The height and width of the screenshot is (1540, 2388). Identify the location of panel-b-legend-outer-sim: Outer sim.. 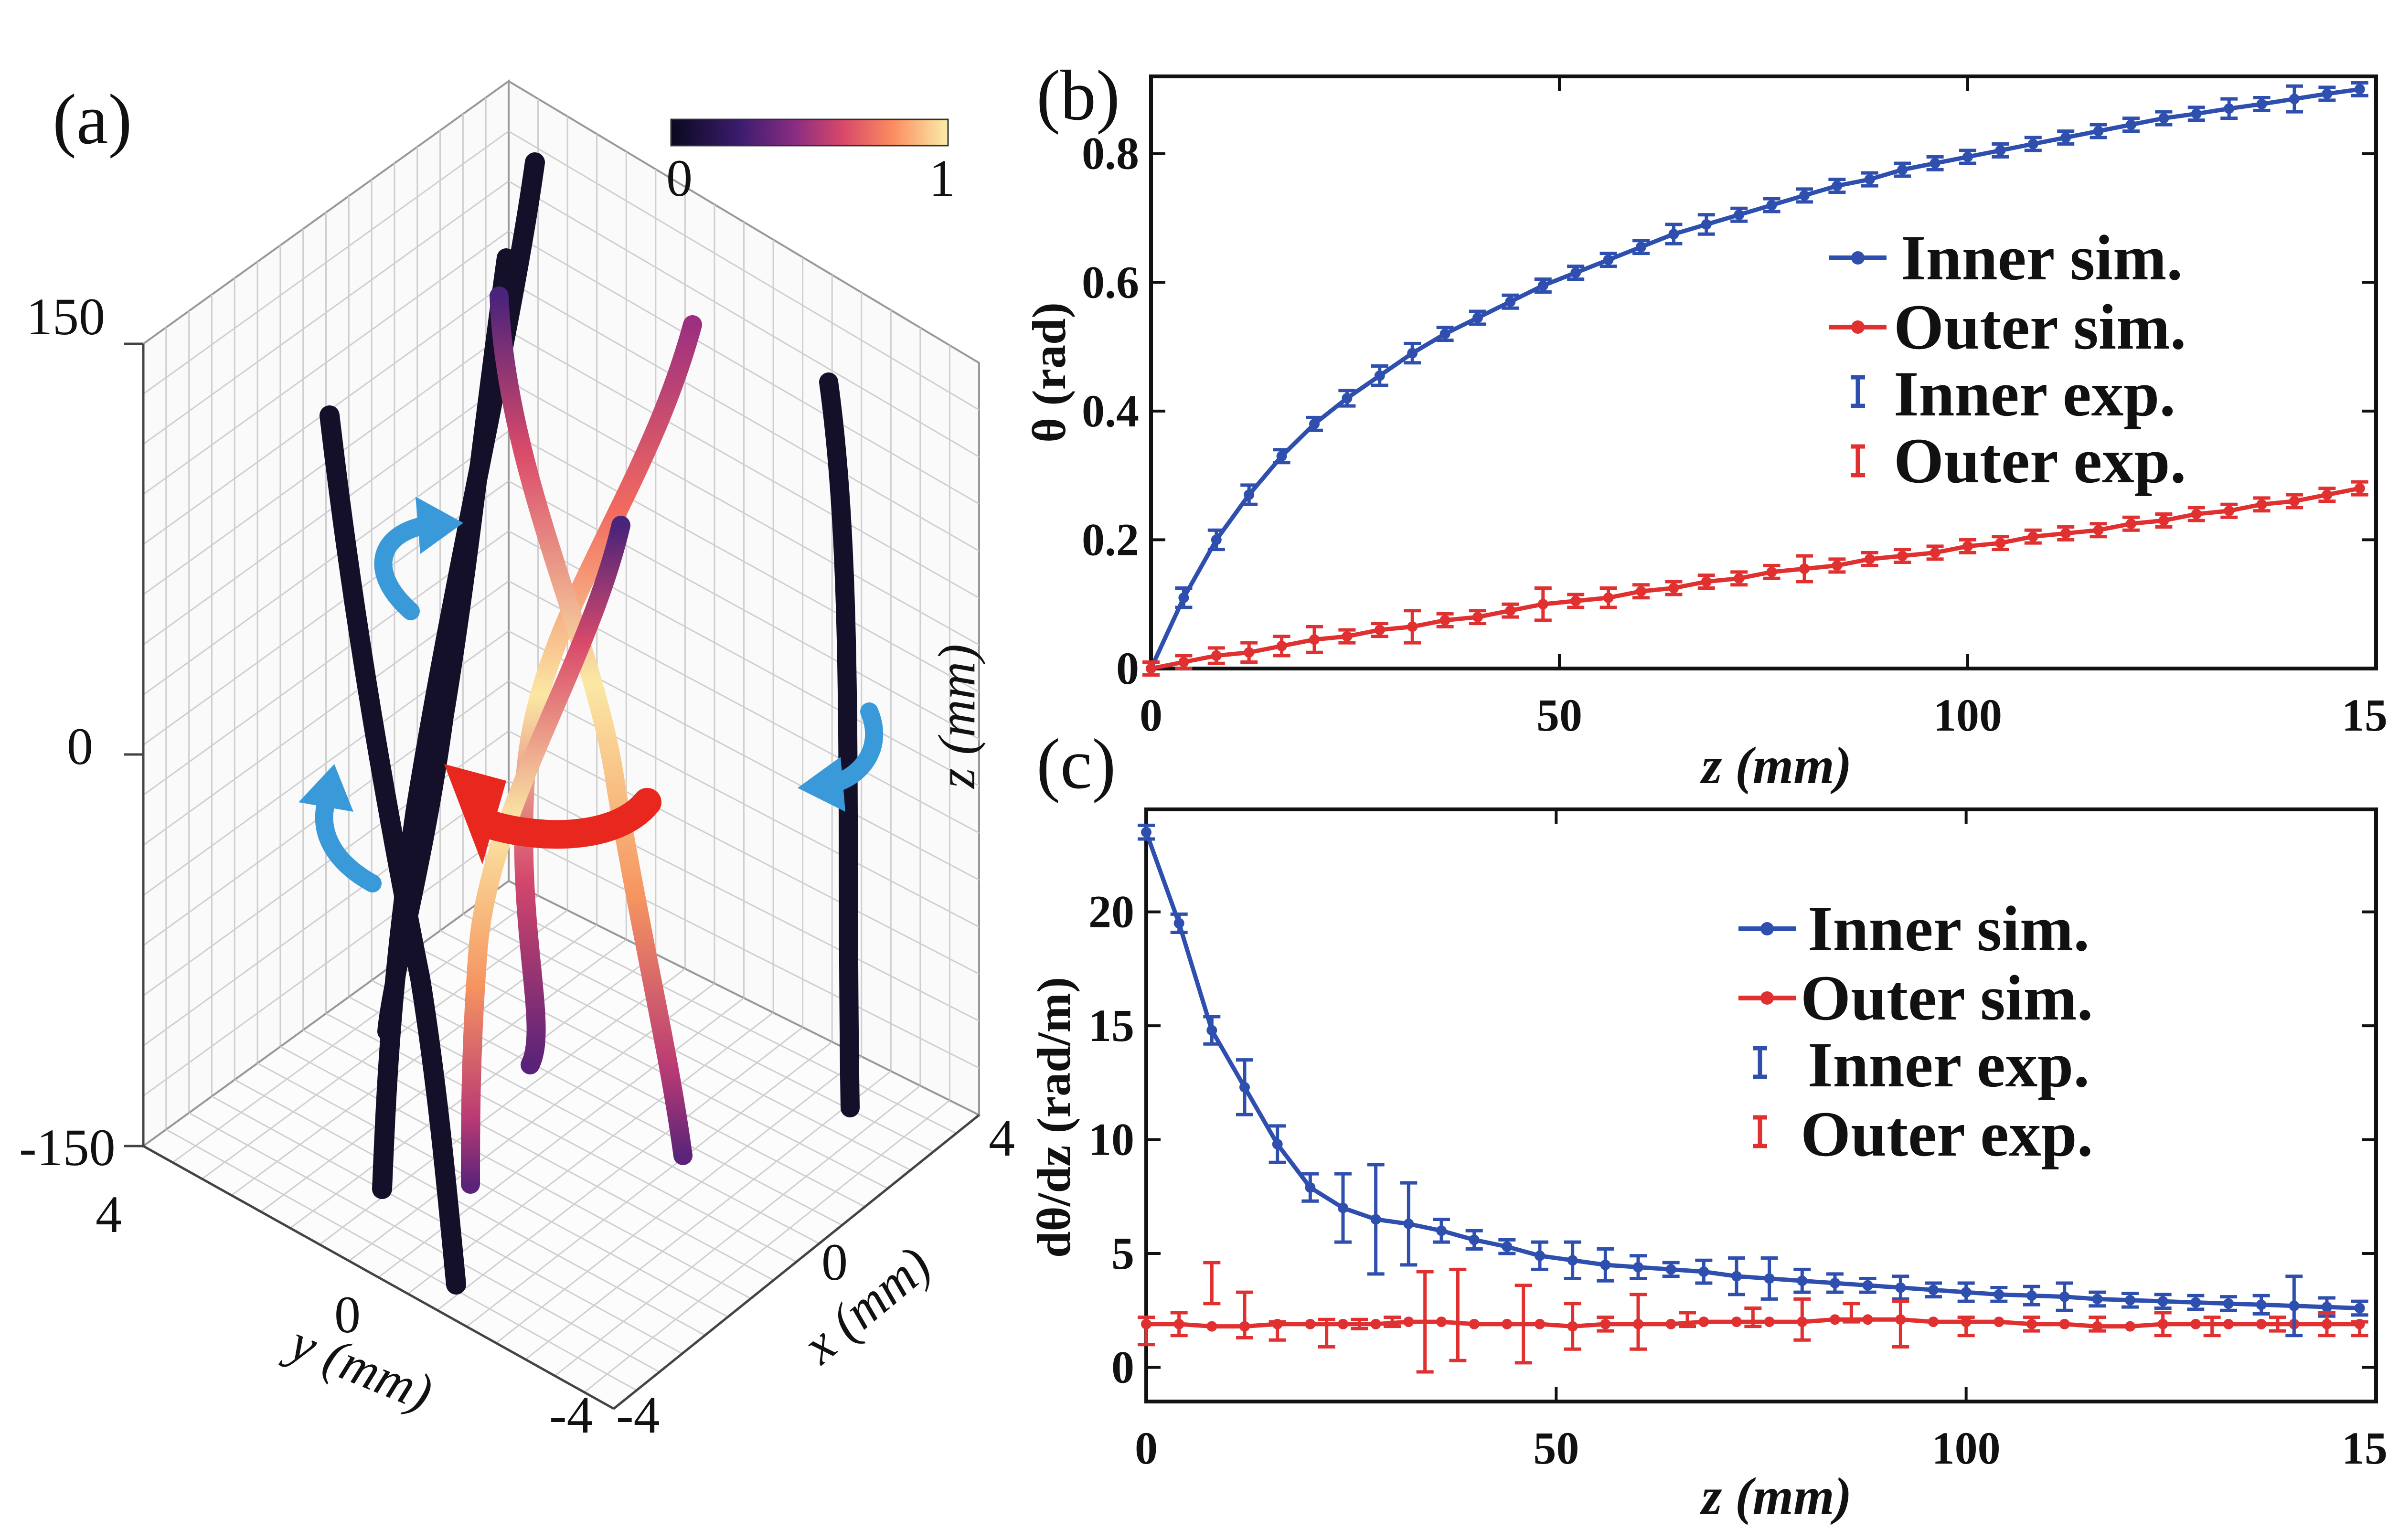
(2040, 327).